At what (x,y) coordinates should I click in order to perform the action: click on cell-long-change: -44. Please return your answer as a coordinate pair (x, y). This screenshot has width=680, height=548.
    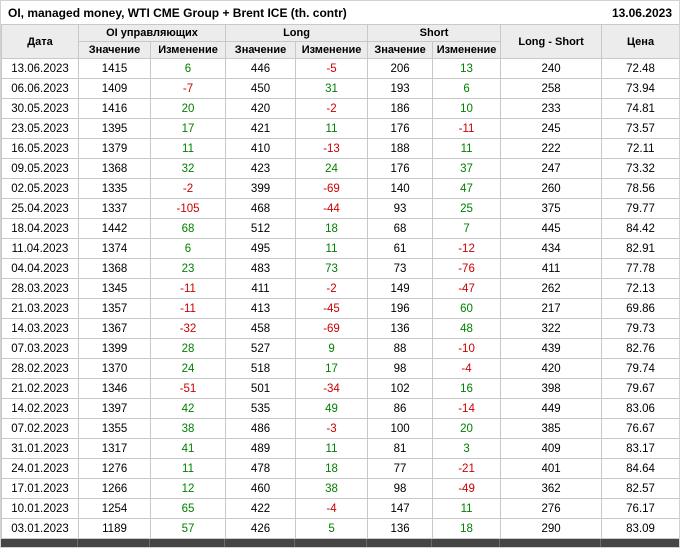
    Looking at the image, I should click on (332, 208).